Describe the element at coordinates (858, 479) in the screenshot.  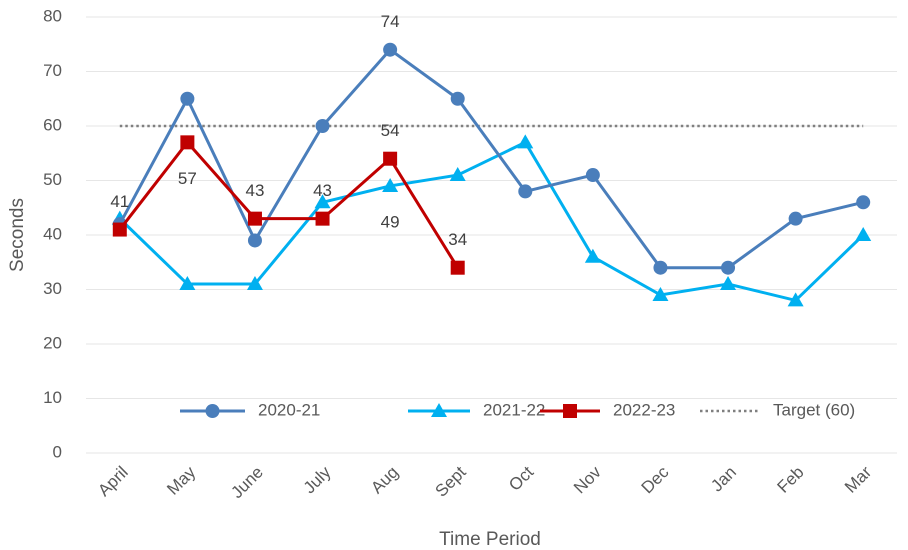
I see `x-tick-label: Mar` at that location.